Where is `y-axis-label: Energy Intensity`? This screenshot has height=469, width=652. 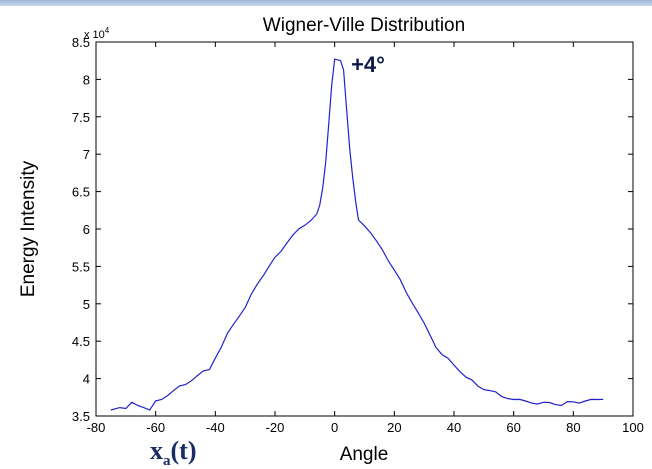 y-axis-label: Energy Intensity is located at coordinates (28, 228).